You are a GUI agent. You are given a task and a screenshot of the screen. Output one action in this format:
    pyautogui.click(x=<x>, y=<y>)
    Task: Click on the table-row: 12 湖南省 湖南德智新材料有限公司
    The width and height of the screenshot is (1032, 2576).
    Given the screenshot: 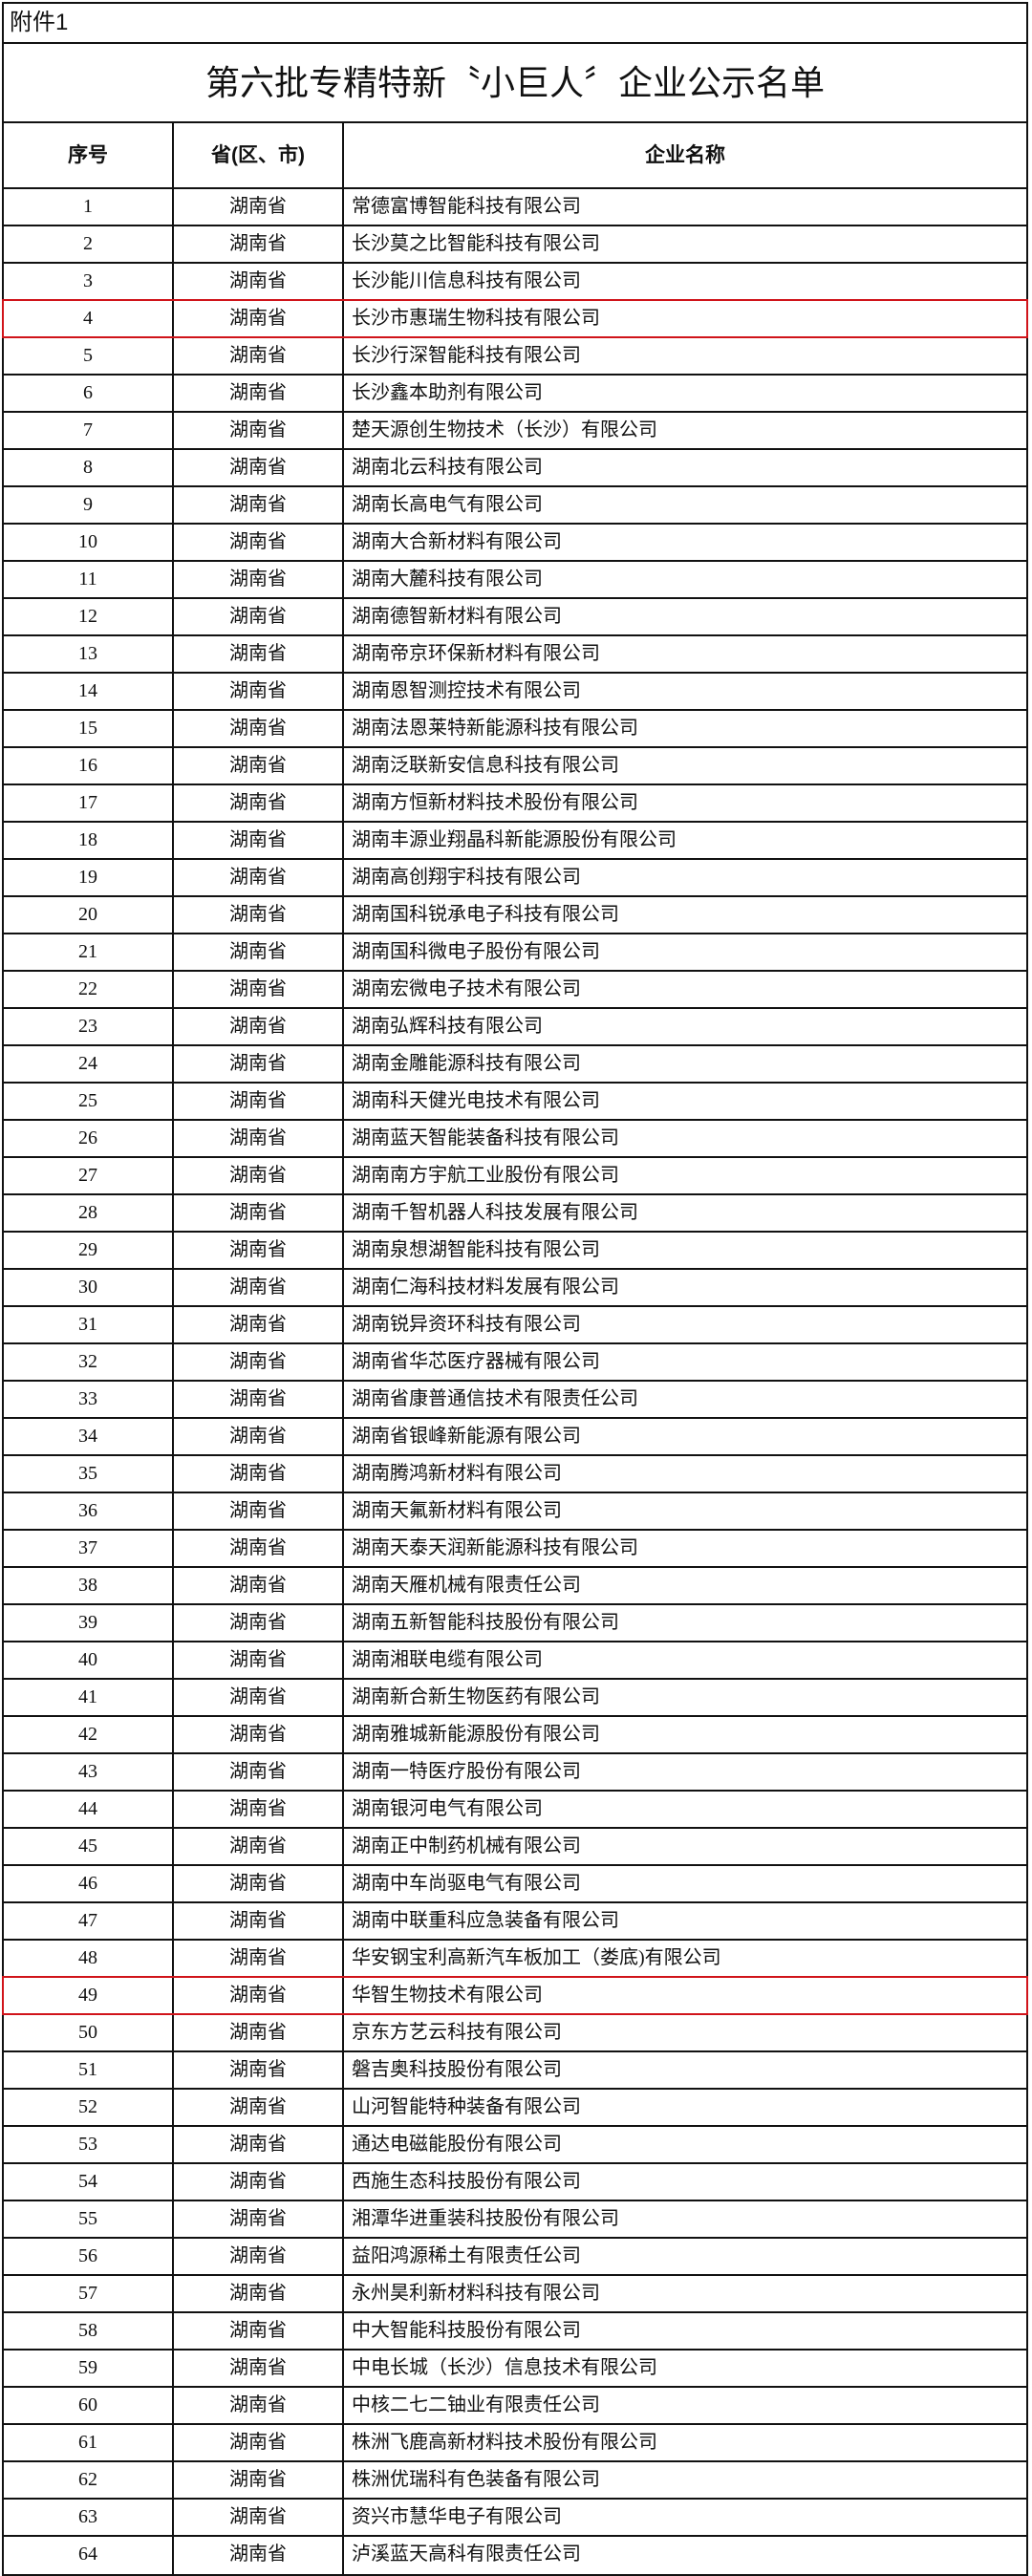 What is the action you would take?
    pyautogui.click(x=515, y=617)
    